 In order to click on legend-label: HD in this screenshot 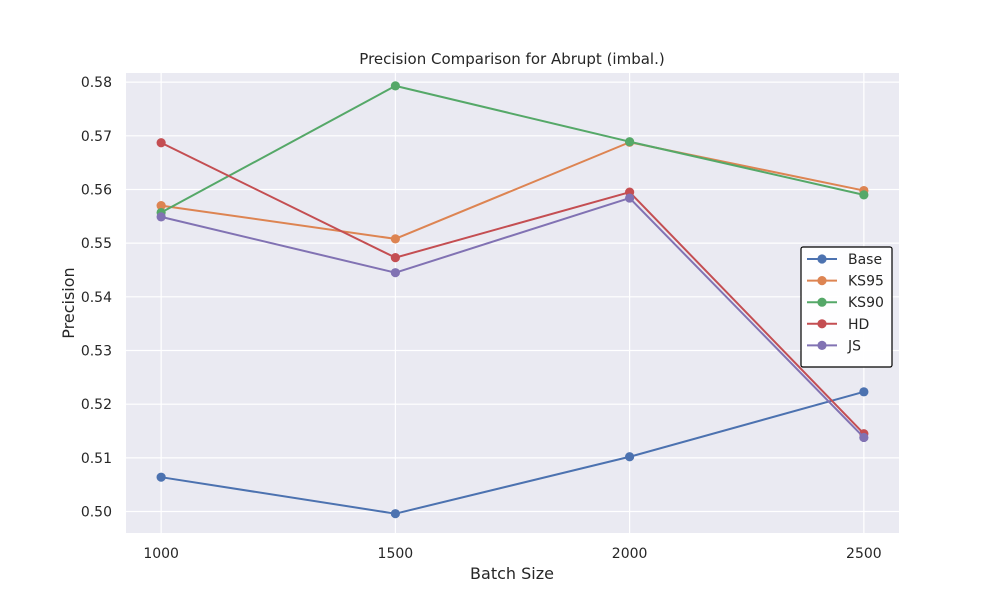, I will do `click(858, 325)`.